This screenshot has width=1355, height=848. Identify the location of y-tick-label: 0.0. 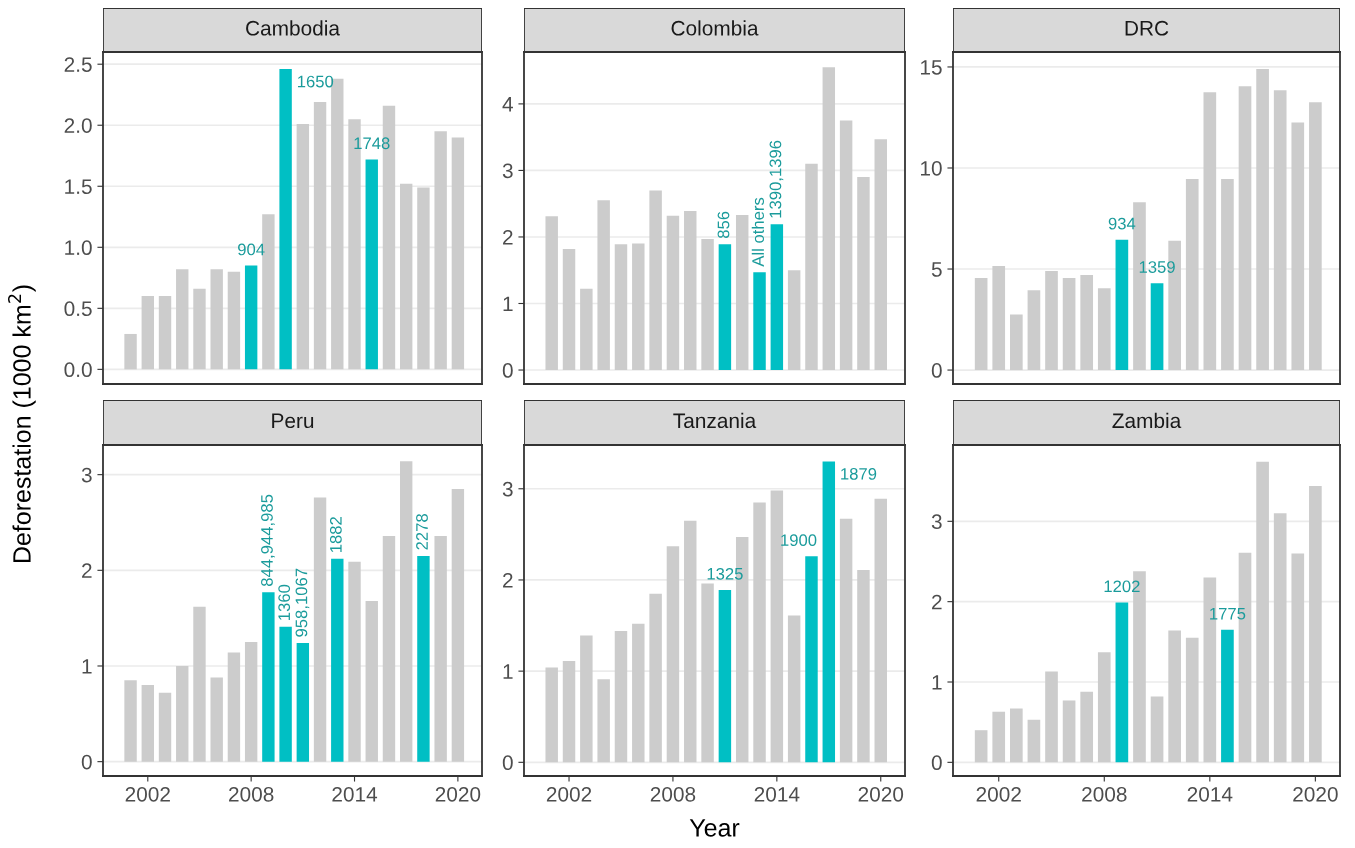
(78, 370).